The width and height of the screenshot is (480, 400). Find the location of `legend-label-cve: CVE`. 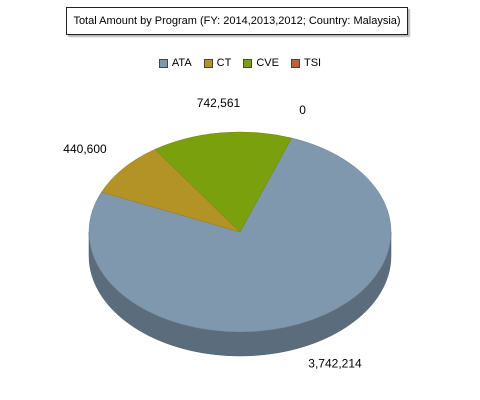

legend-label-cve: CVE is located at coordinates (267, 63).